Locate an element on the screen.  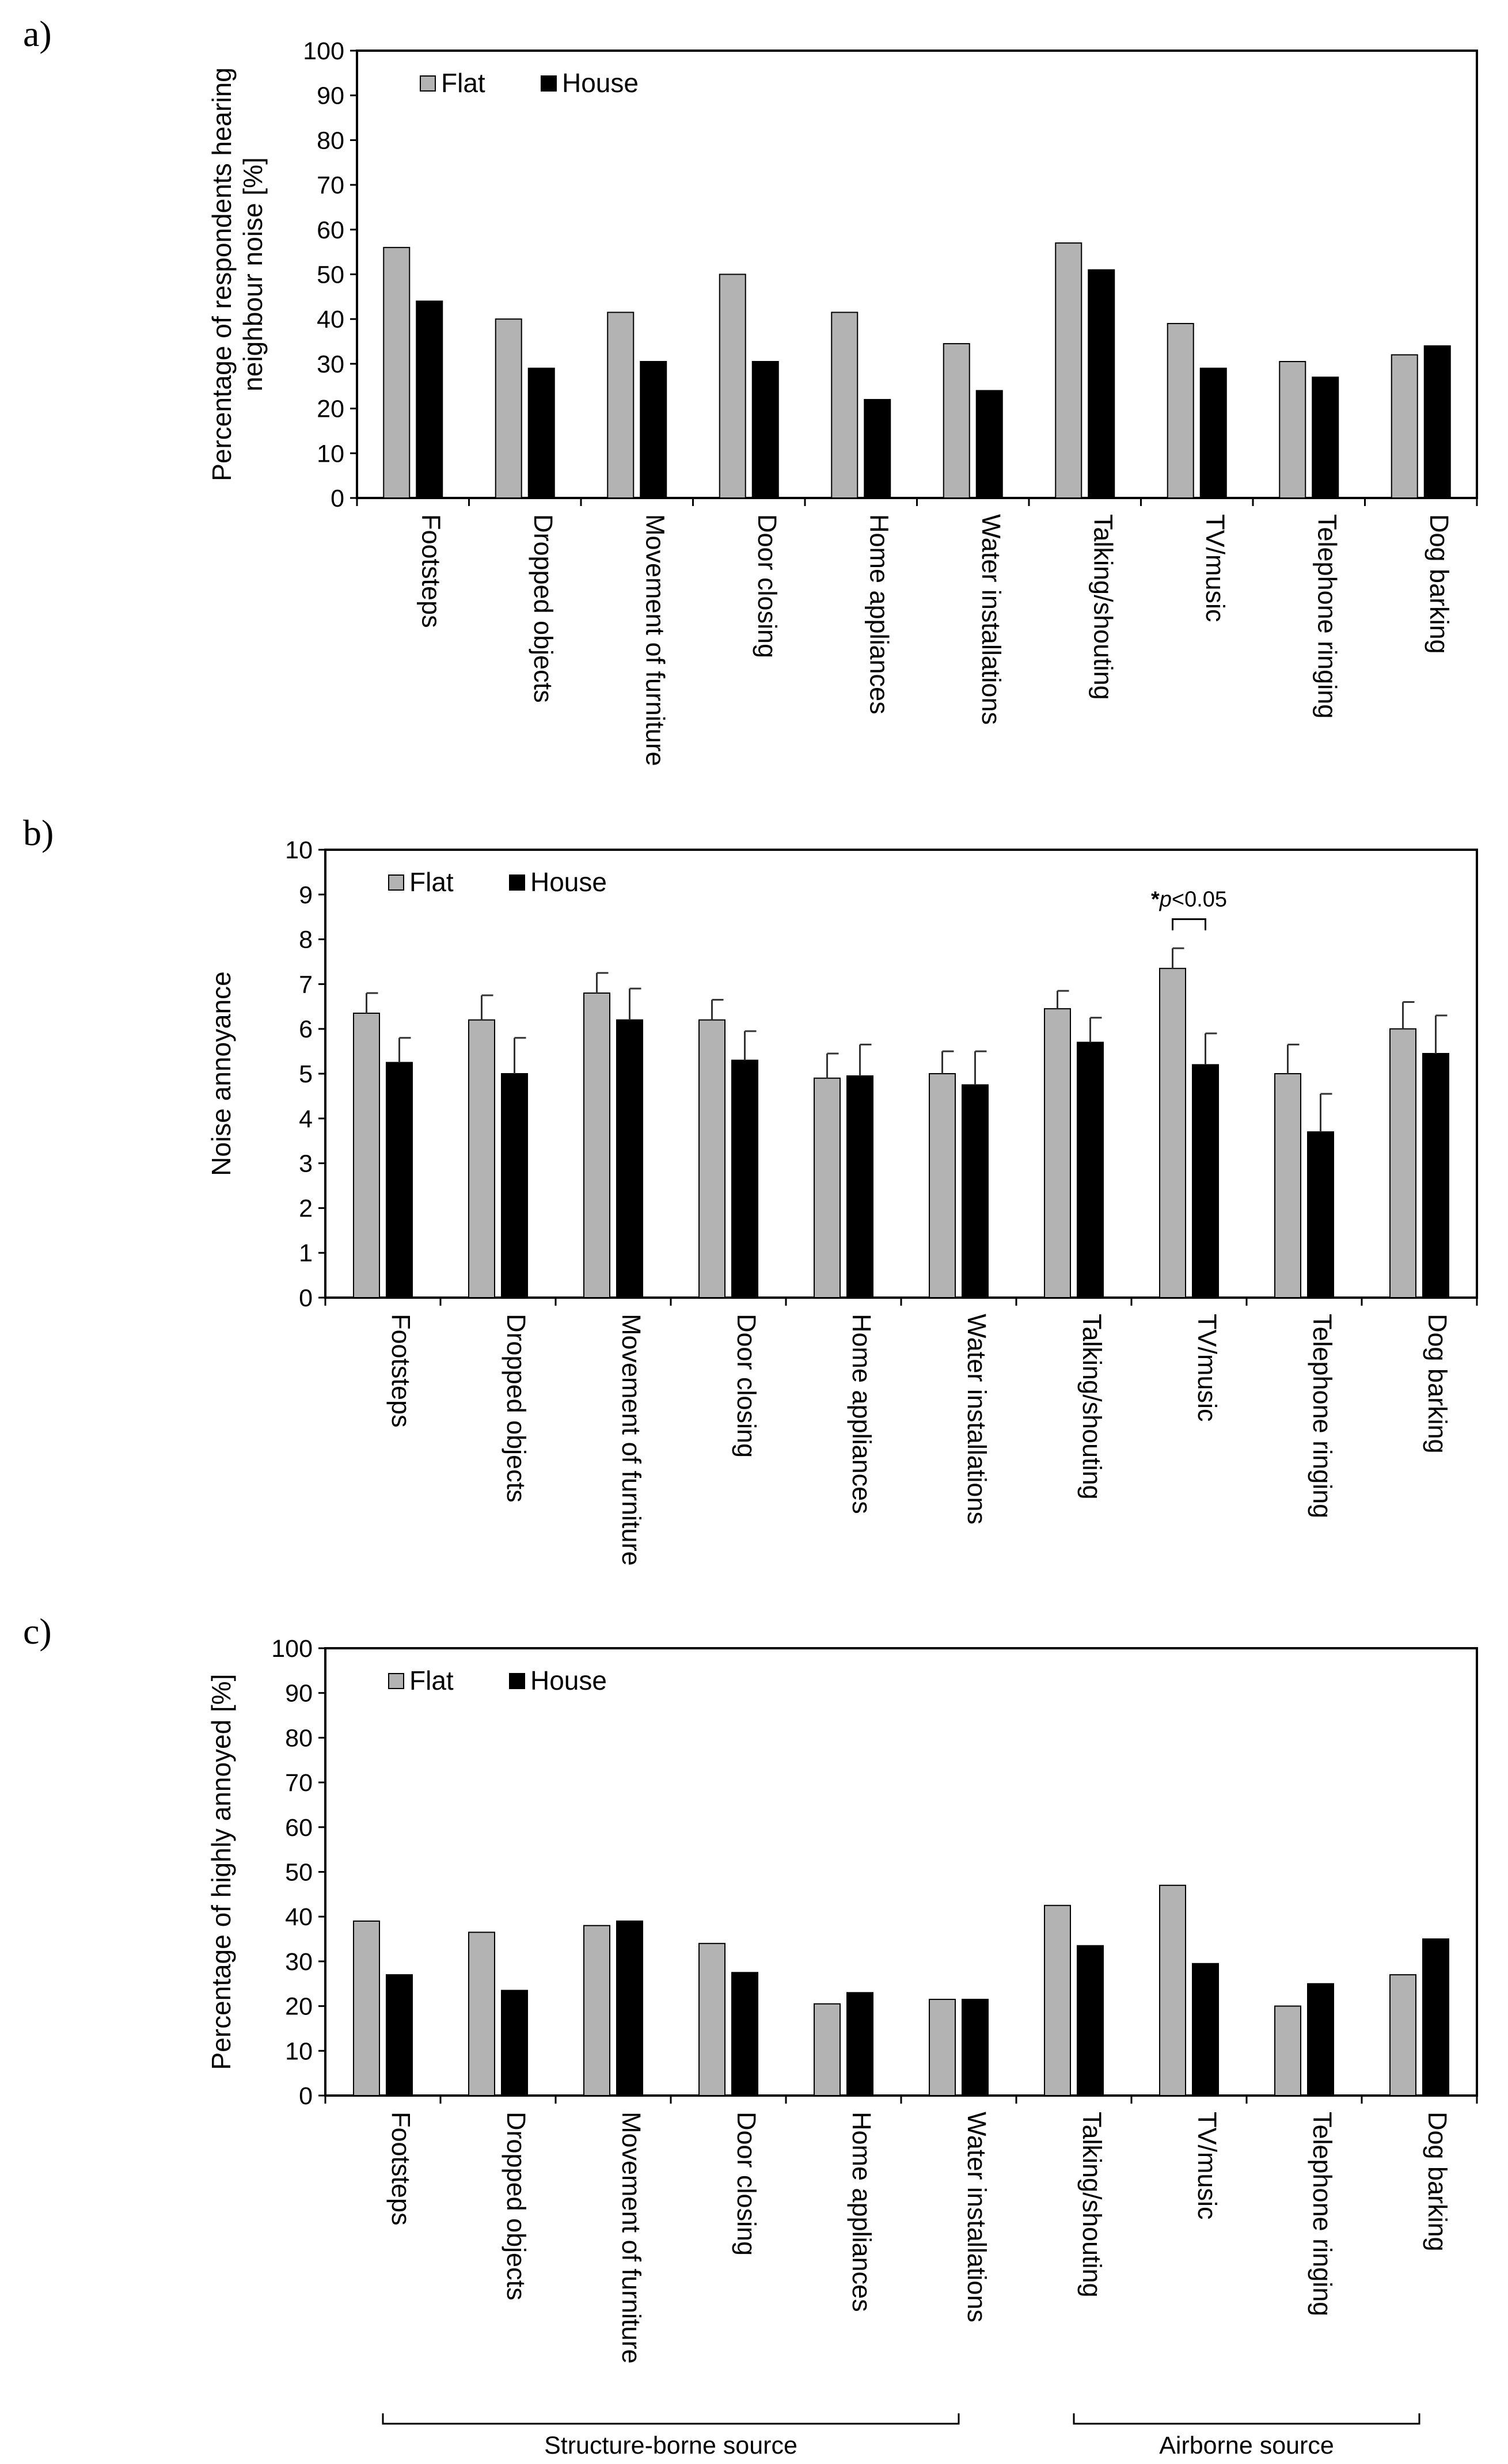
y-tick-label: 70 is located at coordinates (299, 1783).